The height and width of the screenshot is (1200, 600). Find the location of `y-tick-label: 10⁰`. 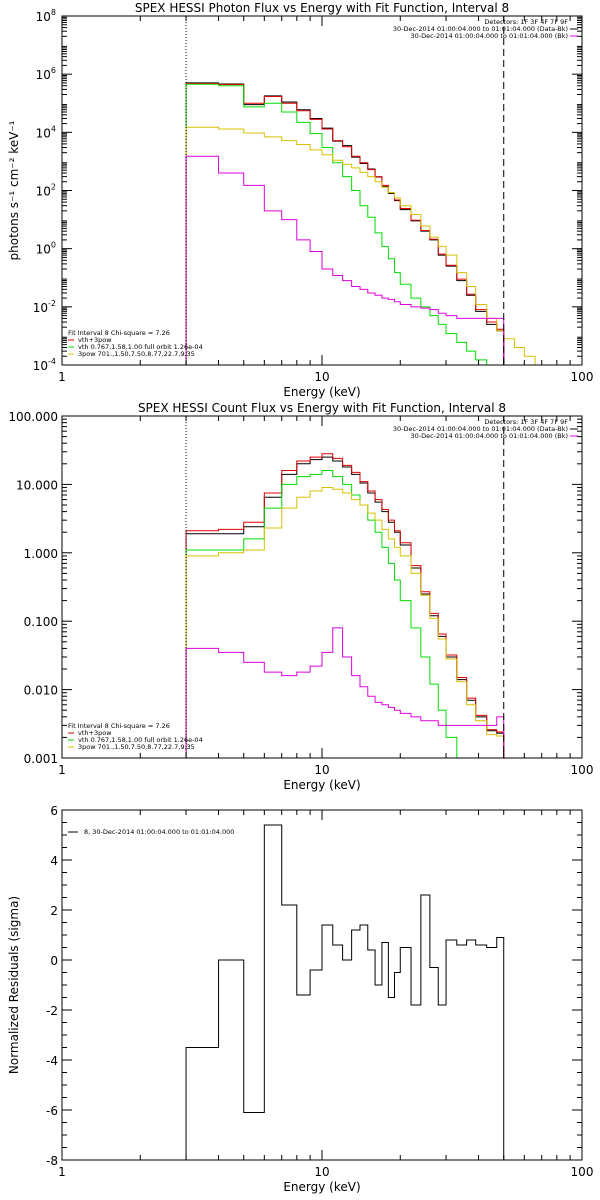

y-tick-label: 10⁰ is located at coordinates (46, 249).